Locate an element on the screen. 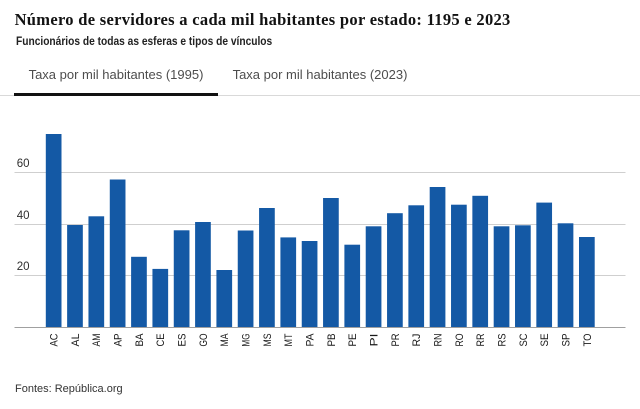 Image resolution: width=640 pixels, height=409 pixels. svg-text: MT is located at coordinates (289, 339).